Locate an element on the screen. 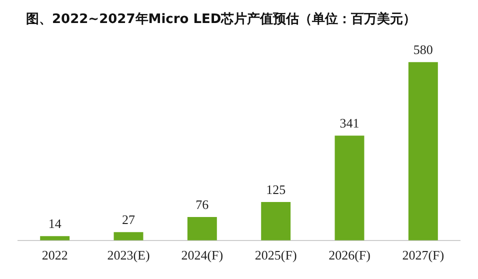 The width and height of the screenshot is (478, 279). data-label: 341 is located at coordinates (350, 123).